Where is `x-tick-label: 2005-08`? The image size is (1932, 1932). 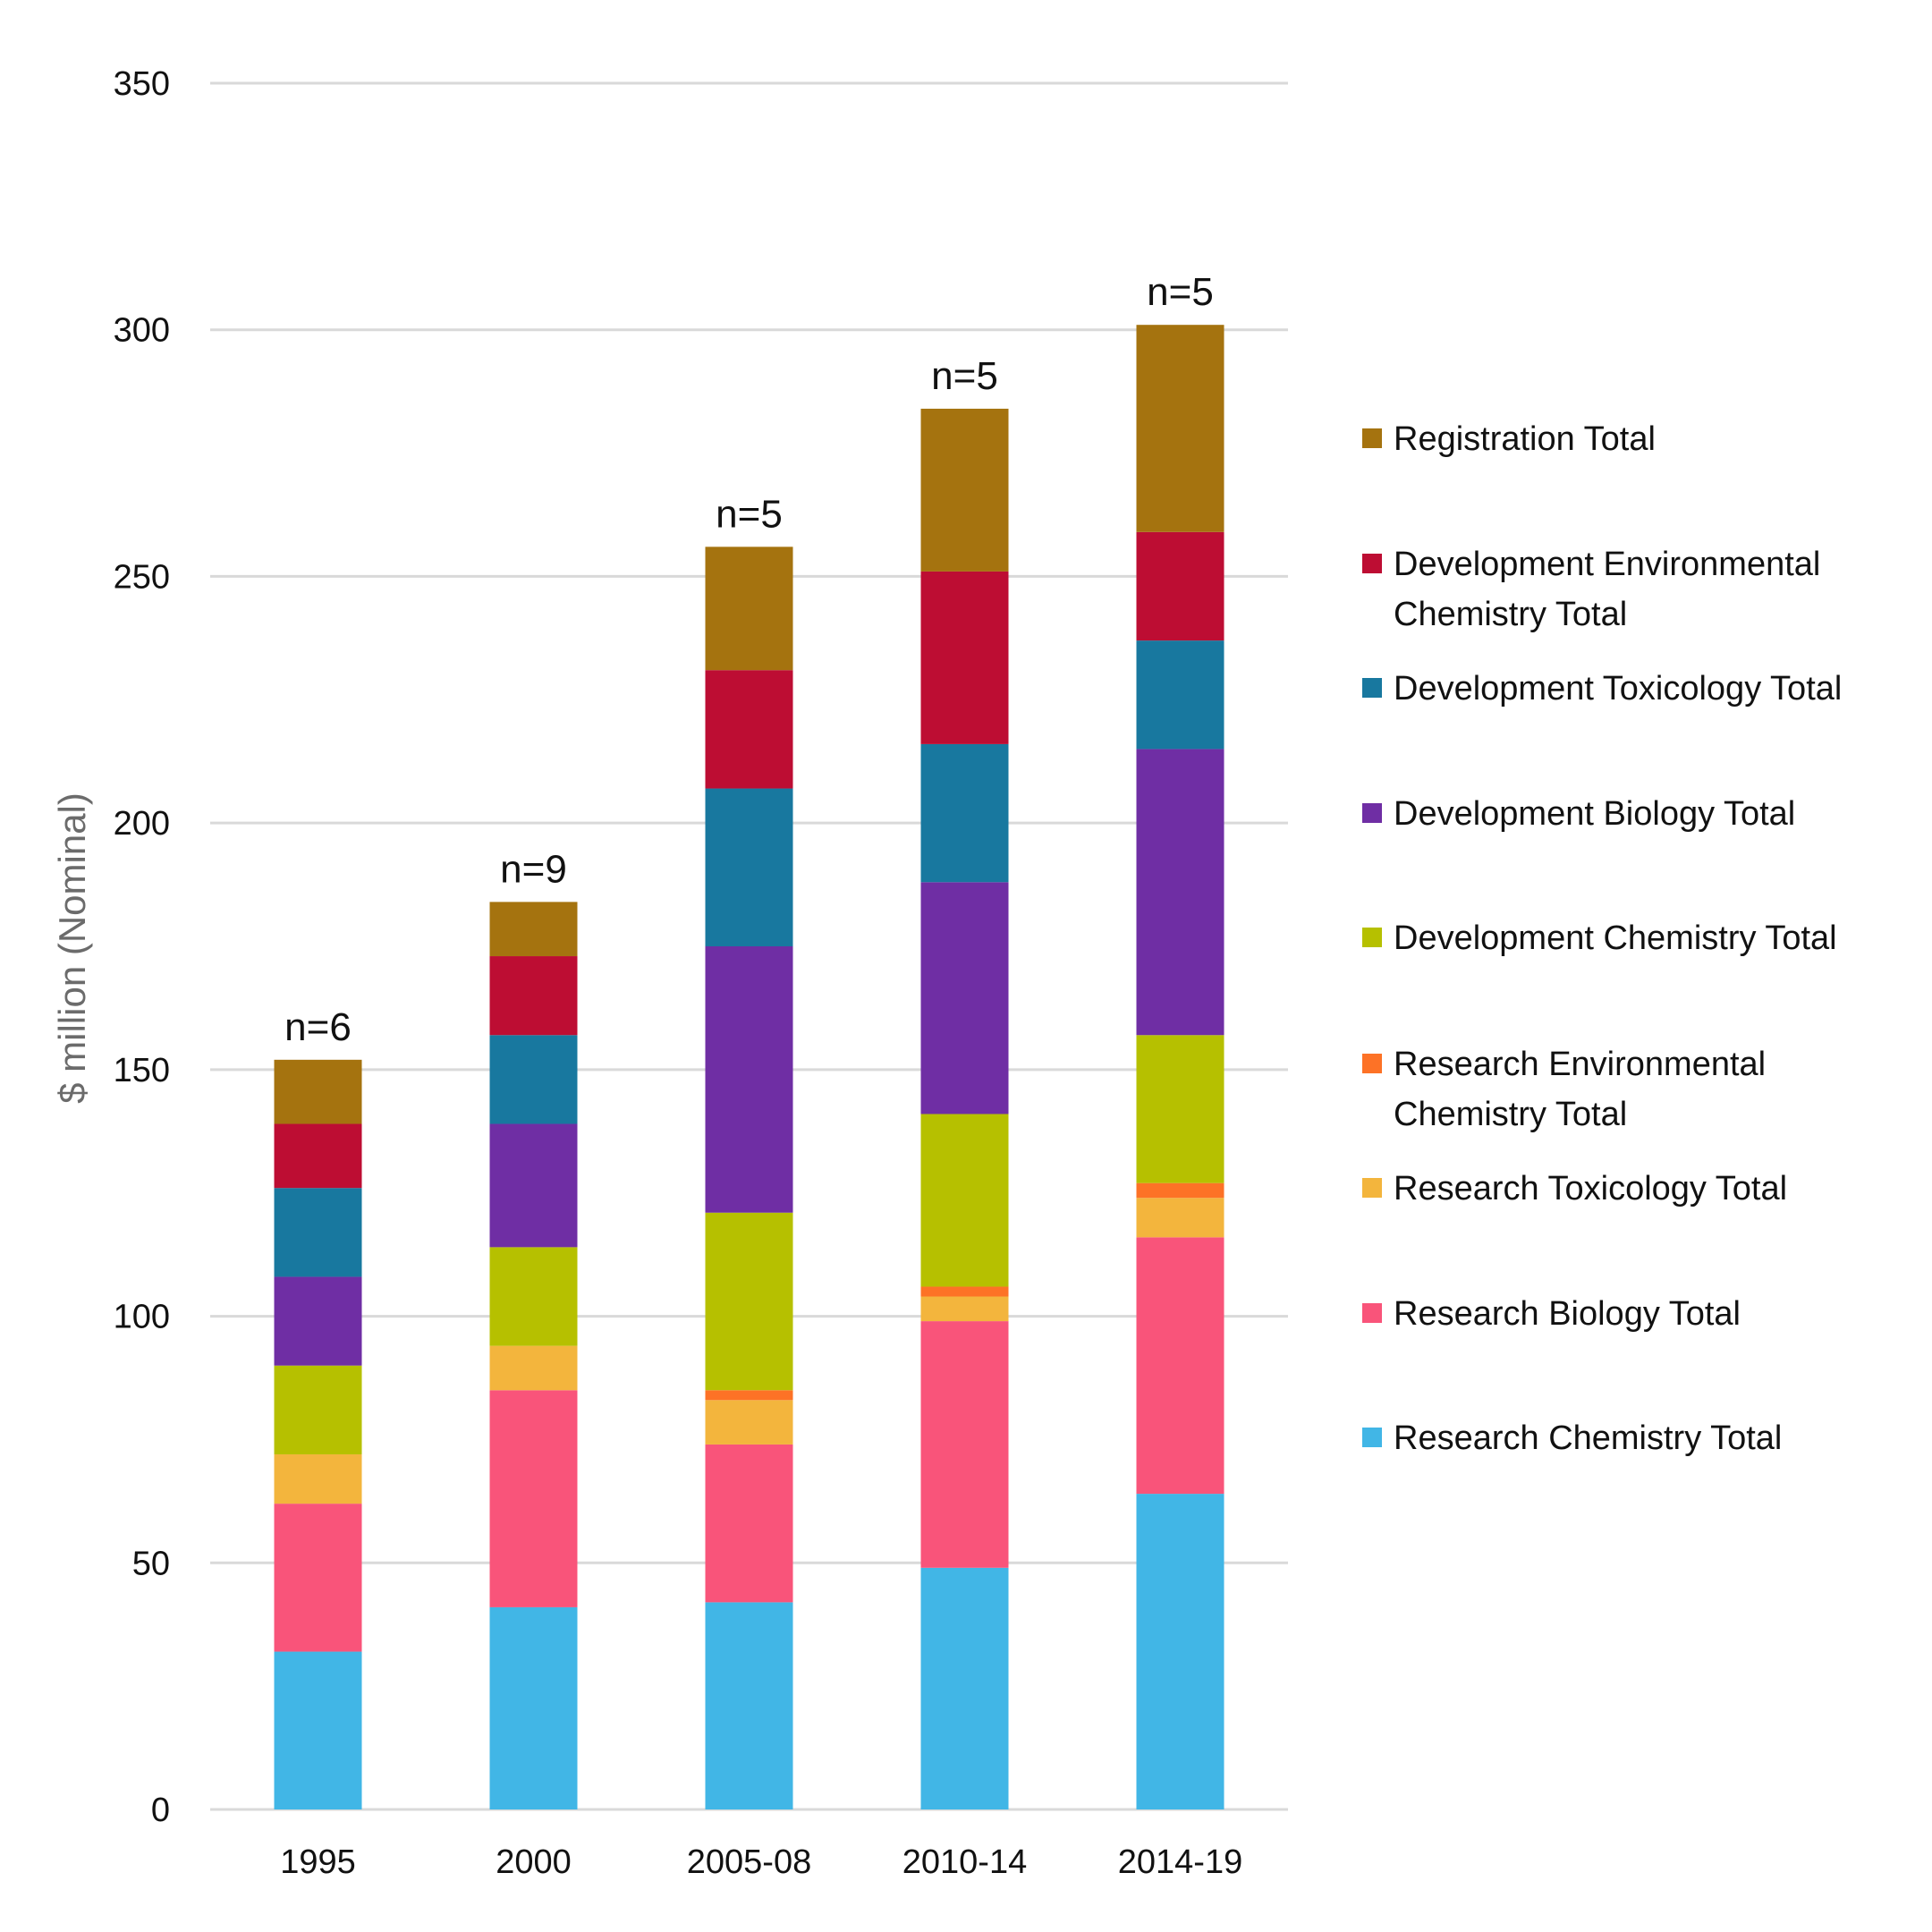
x-tick-label: 2005-08 is located at coordinates (749, 1862).